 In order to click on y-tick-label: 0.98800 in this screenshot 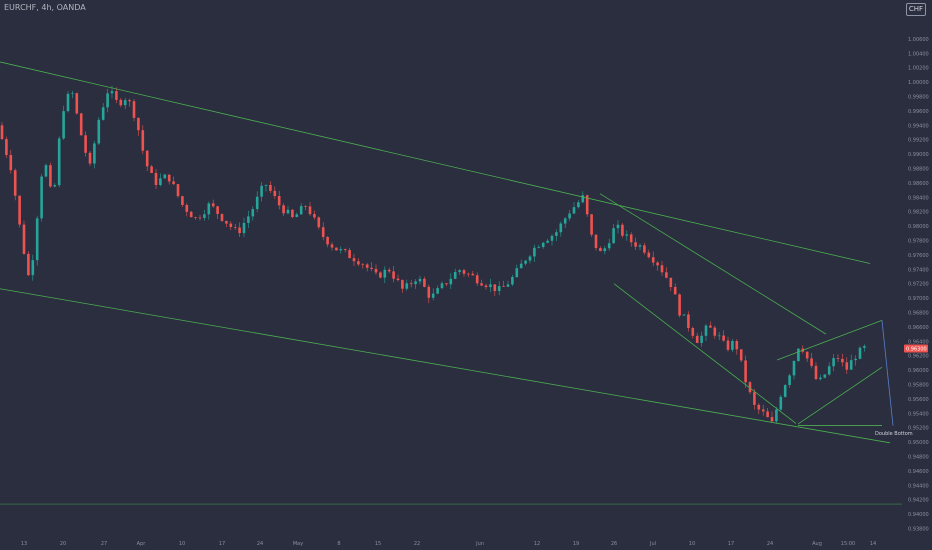, I will do `click(918, 170)`.